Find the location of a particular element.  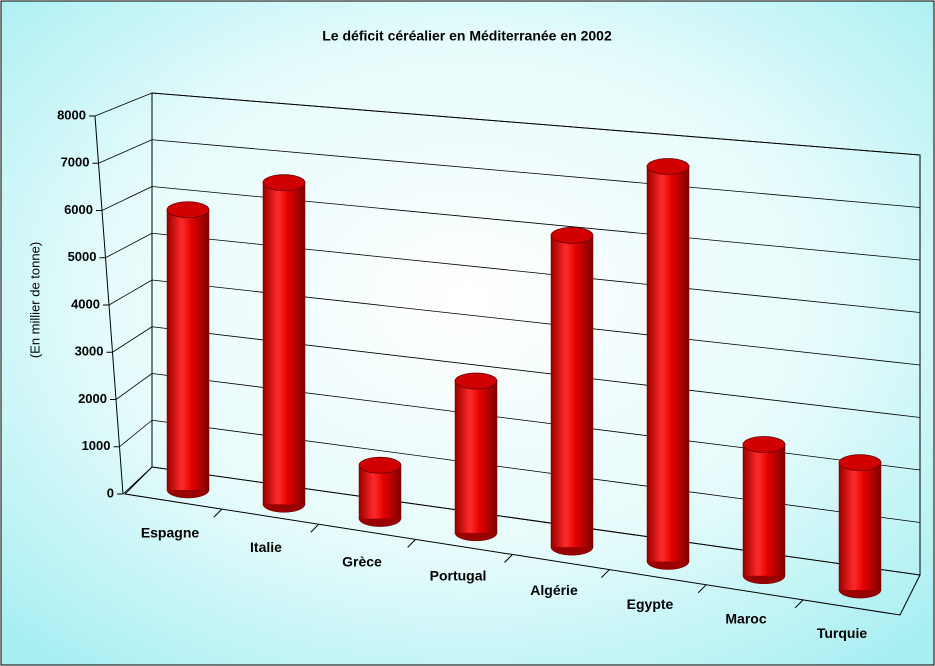

x-tick-label: Italie is located at coordinates (266, 547).